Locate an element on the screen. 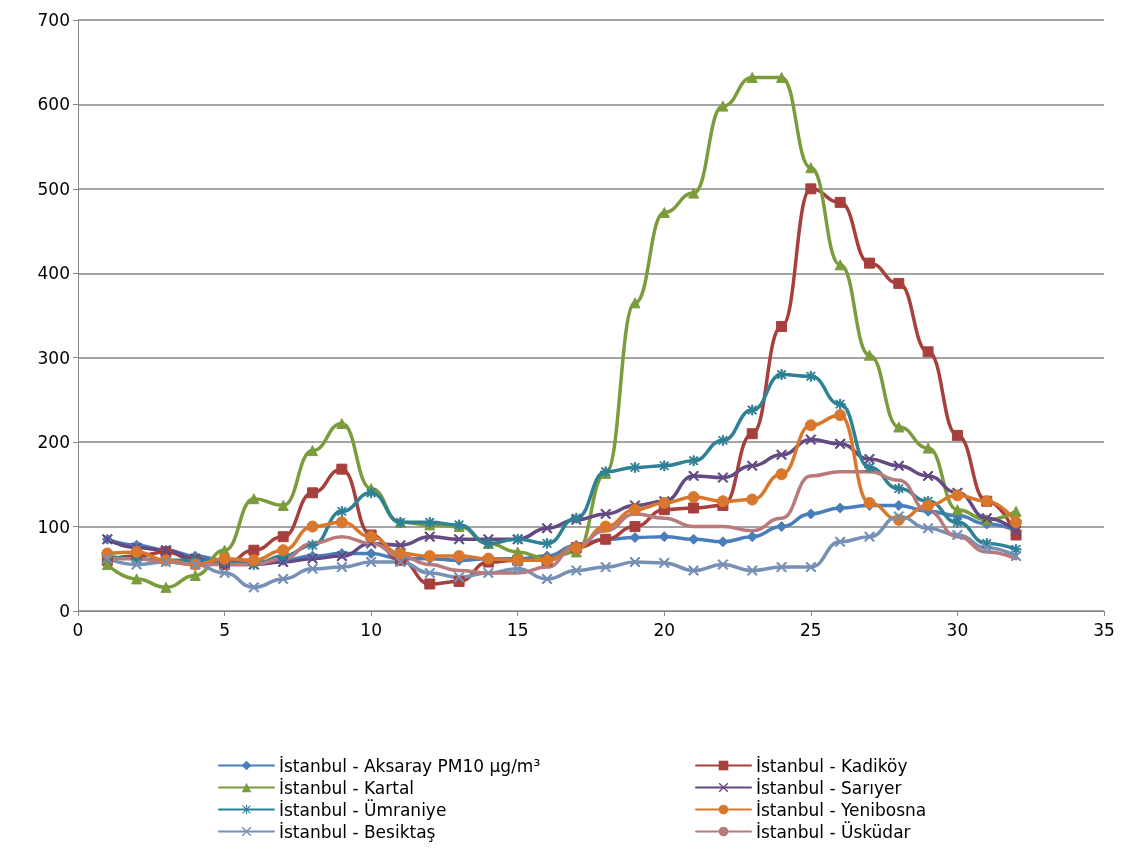  legend-label: İstanbul - Yenibosna is located at coordinates (841, 809).